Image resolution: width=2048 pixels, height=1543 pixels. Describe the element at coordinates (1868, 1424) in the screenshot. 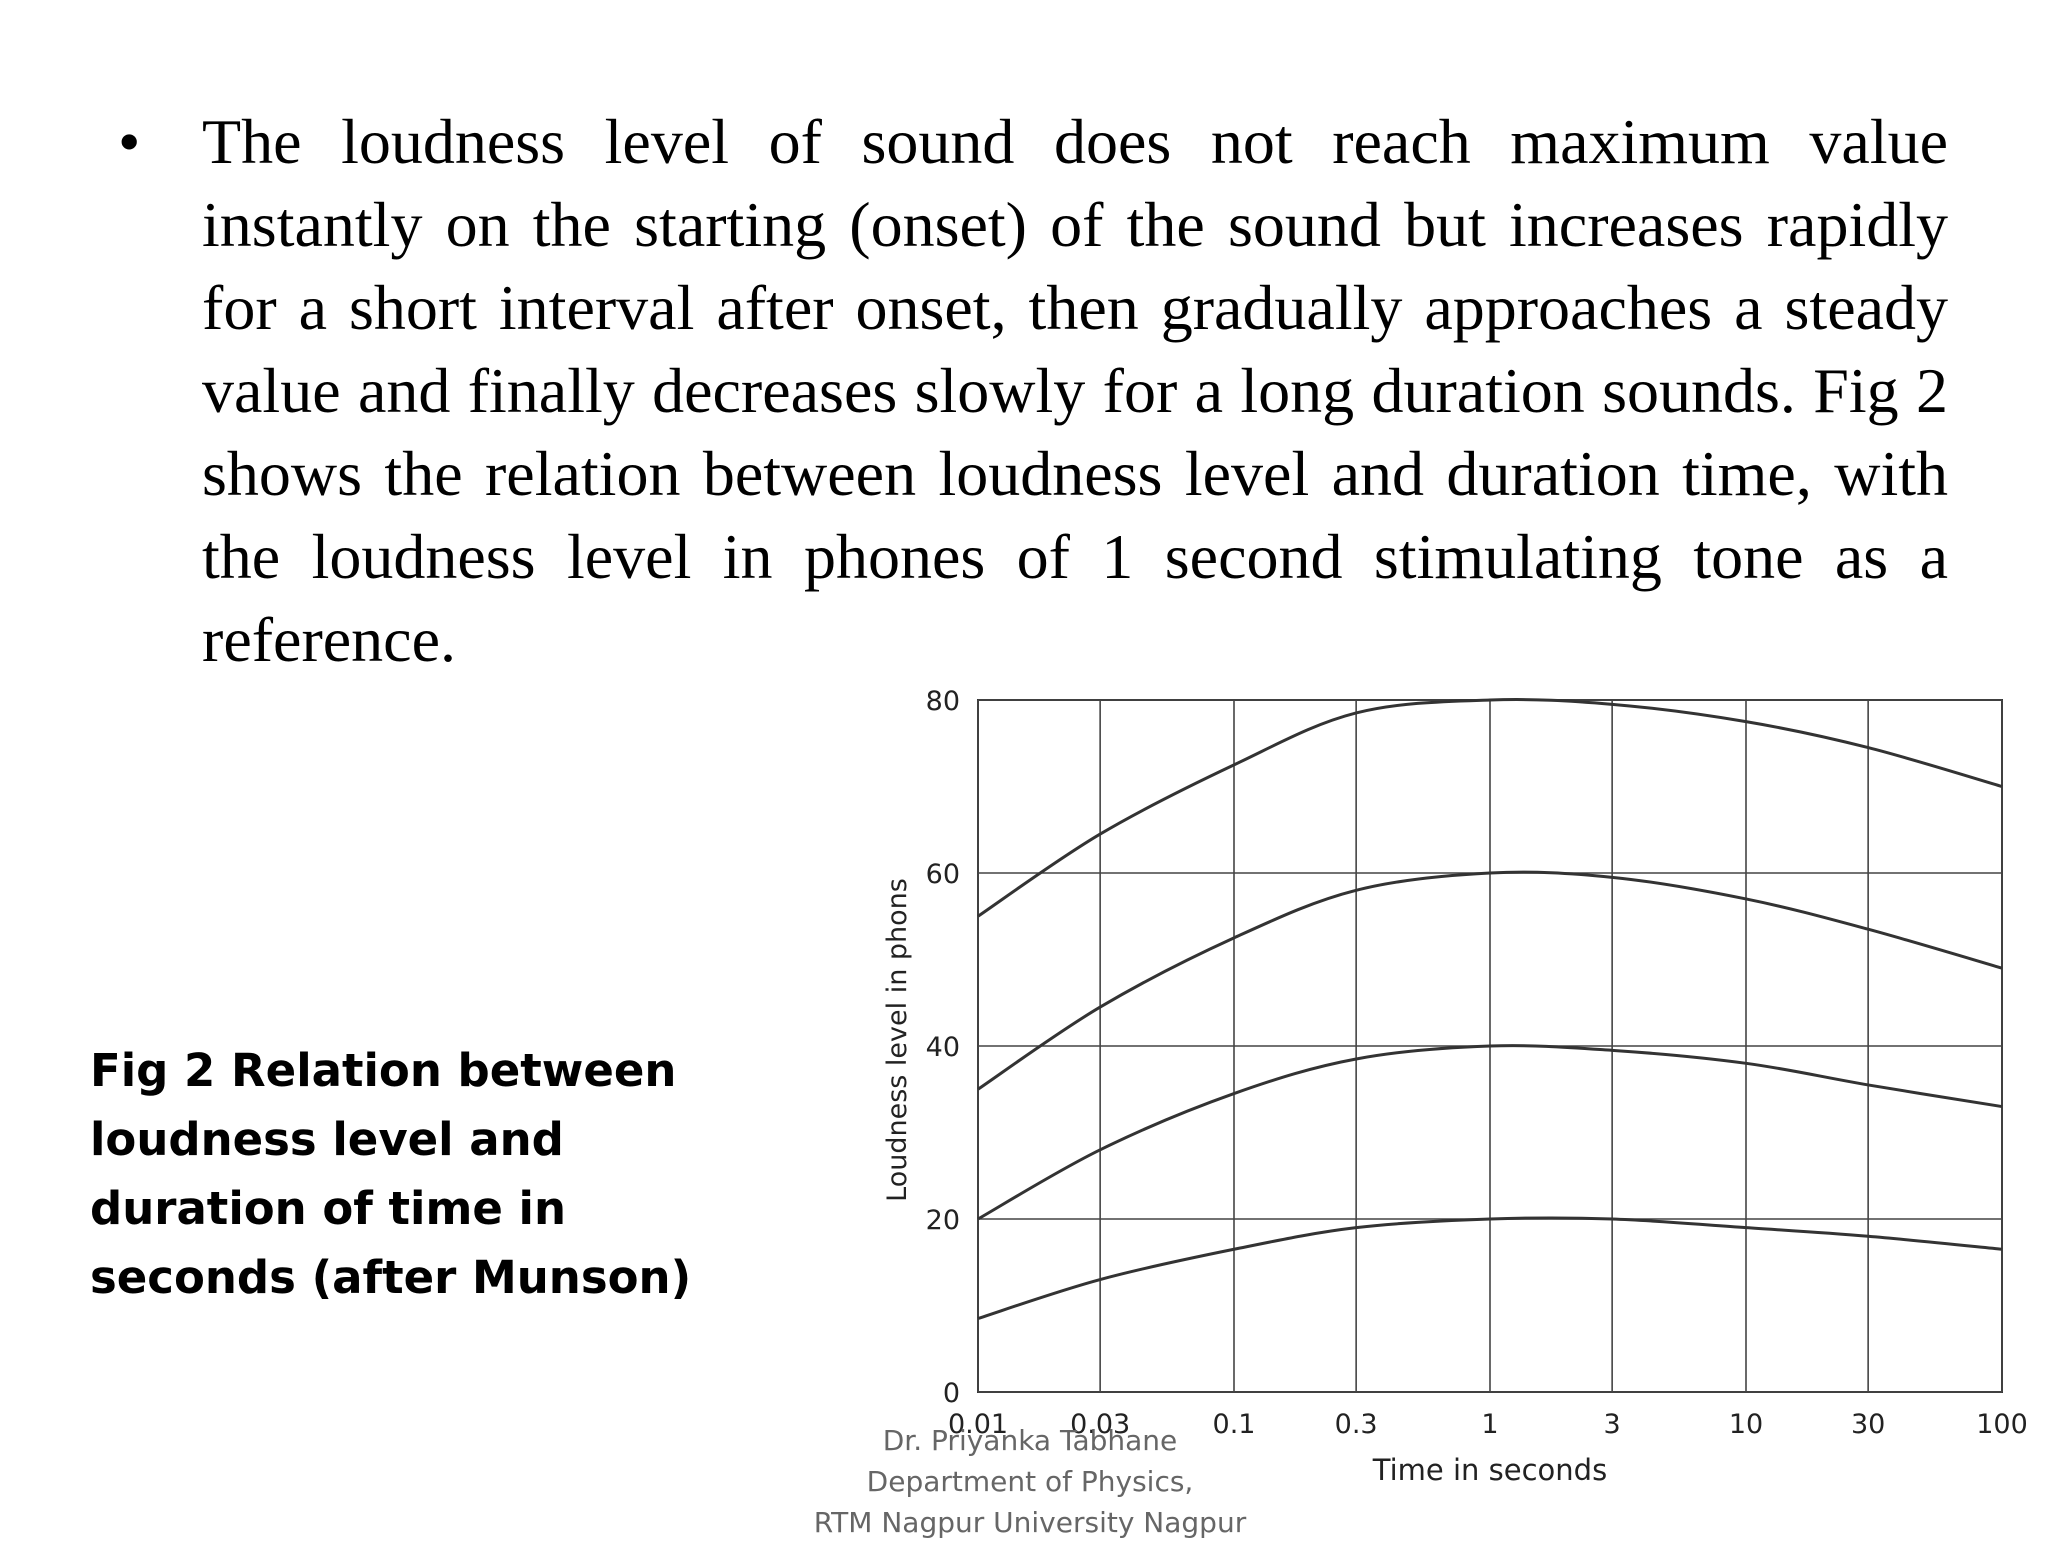

I see `x-tick-label: 30` at that location.